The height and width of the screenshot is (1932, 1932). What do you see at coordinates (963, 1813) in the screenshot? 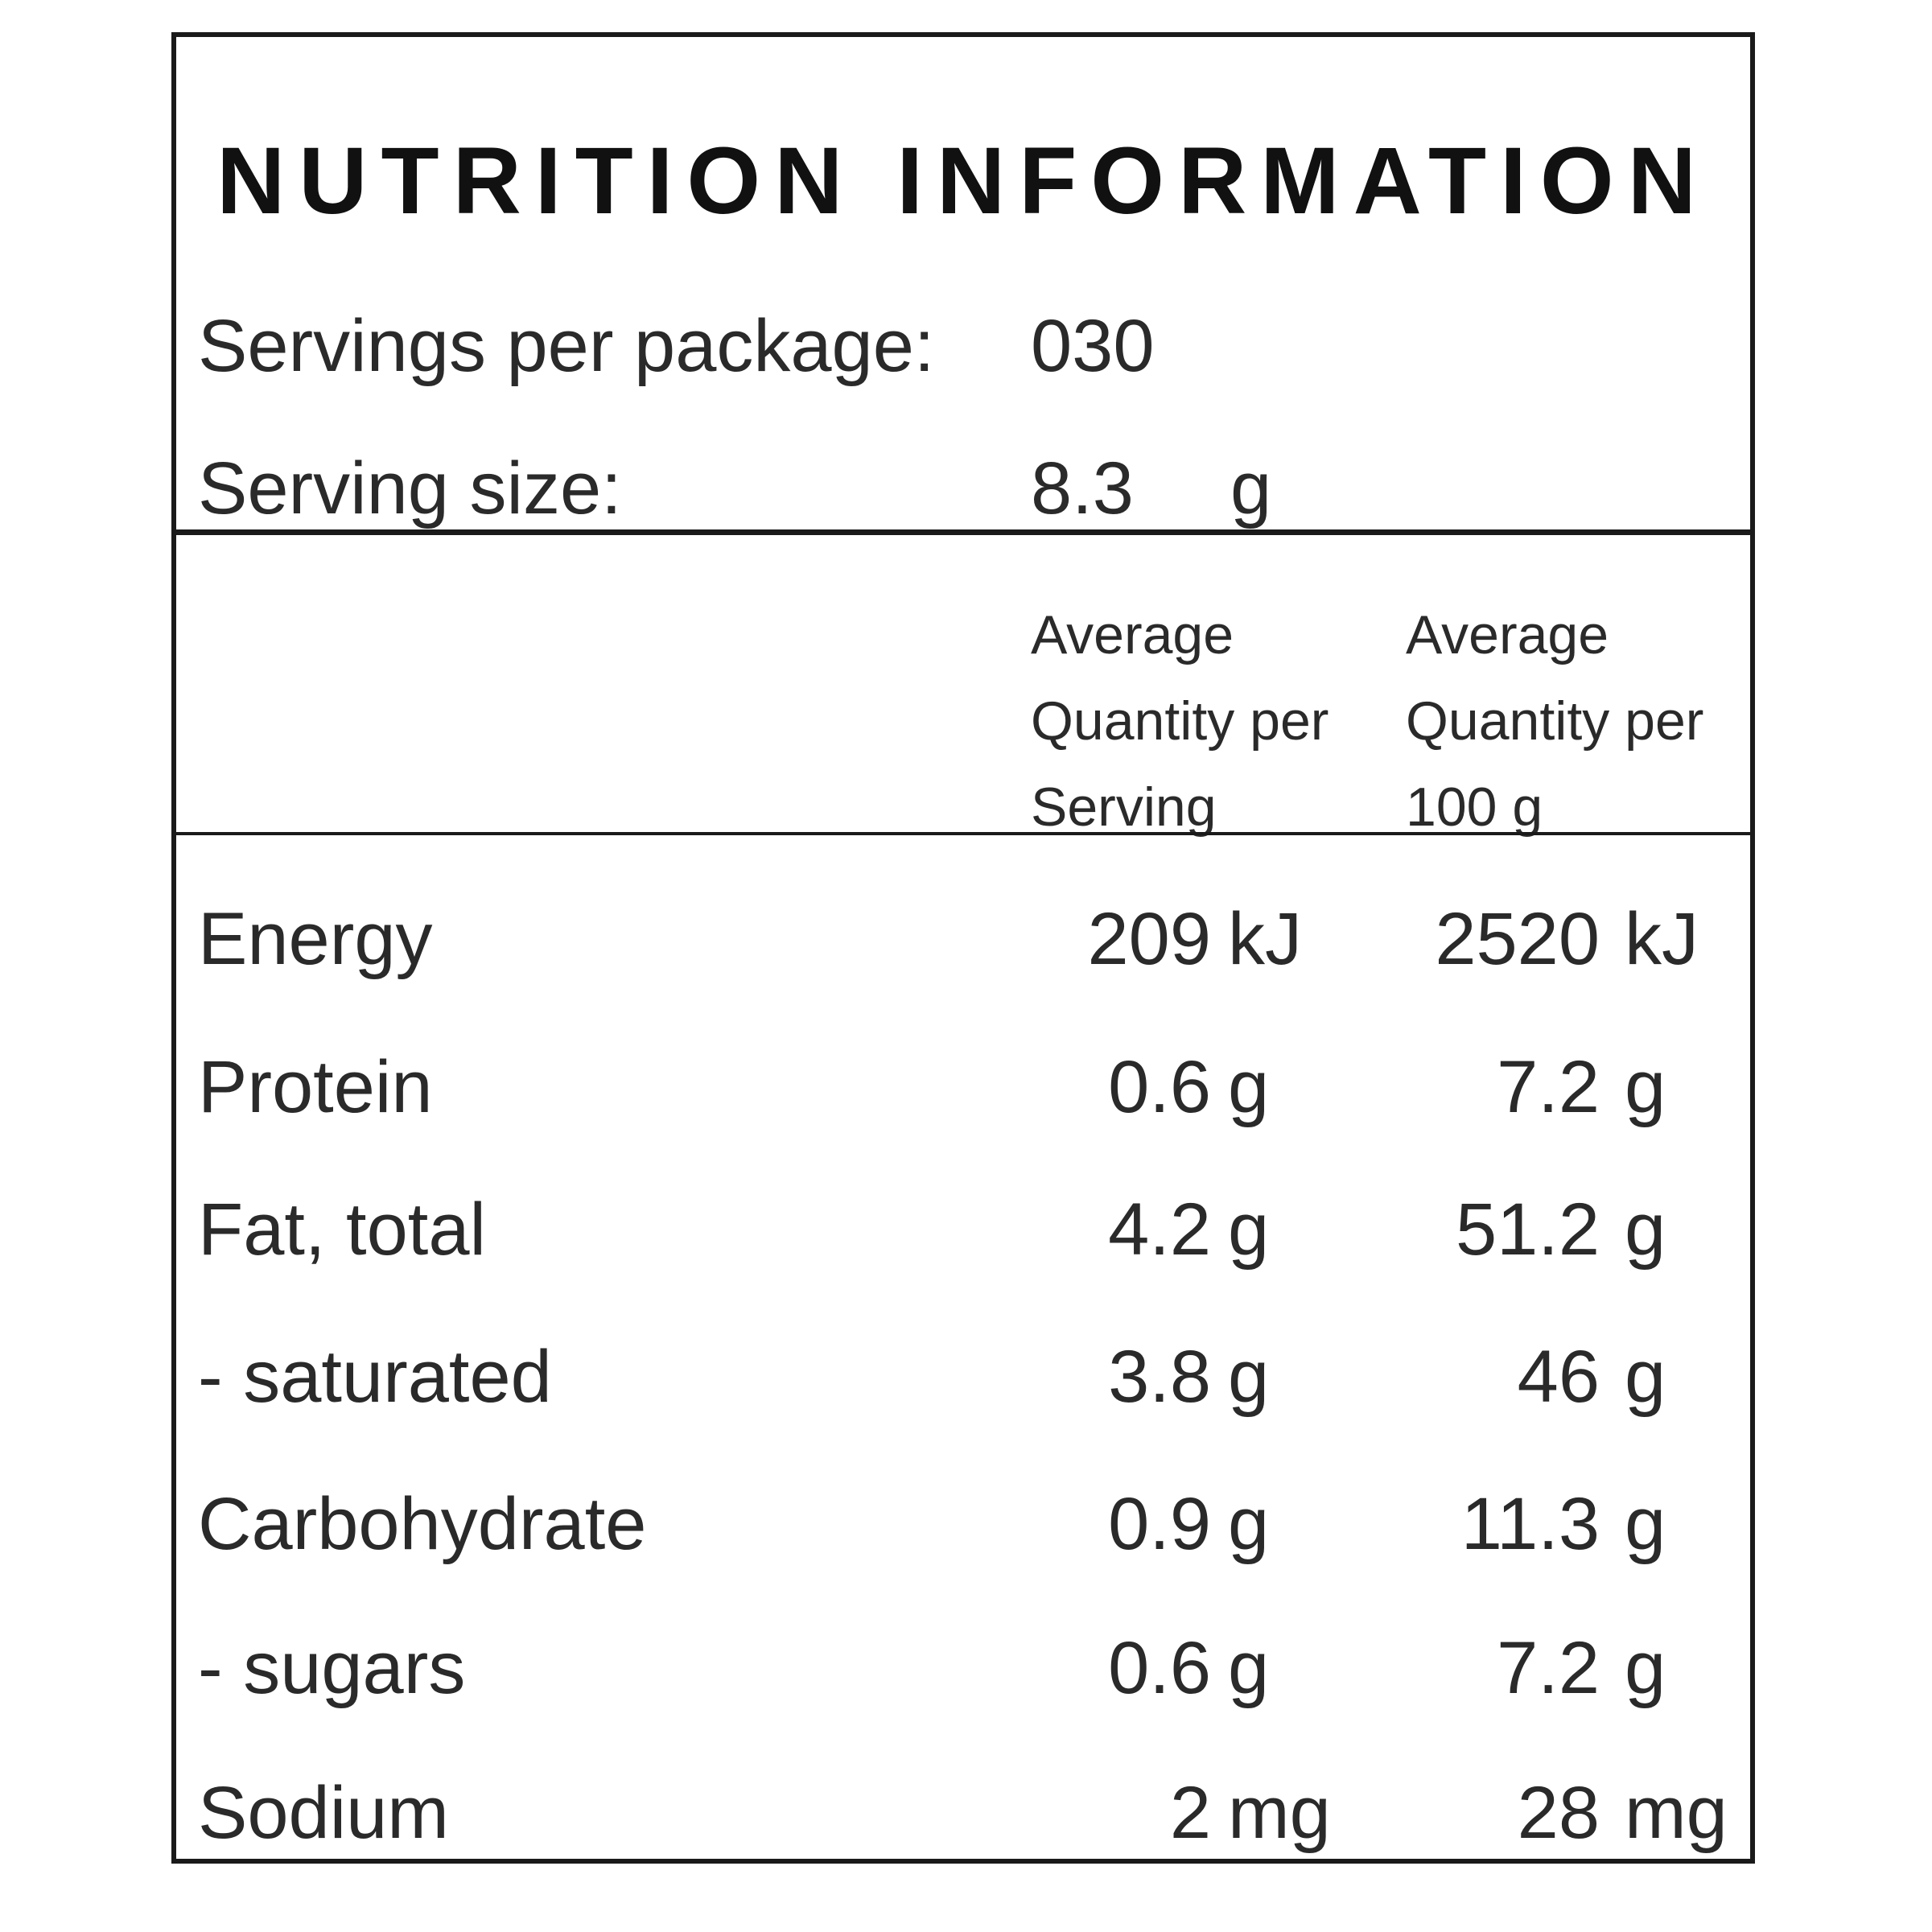
I see `nutrient-row-sodium: Sodium 2 mg 28 mg` at bounding box center [963, 1813].